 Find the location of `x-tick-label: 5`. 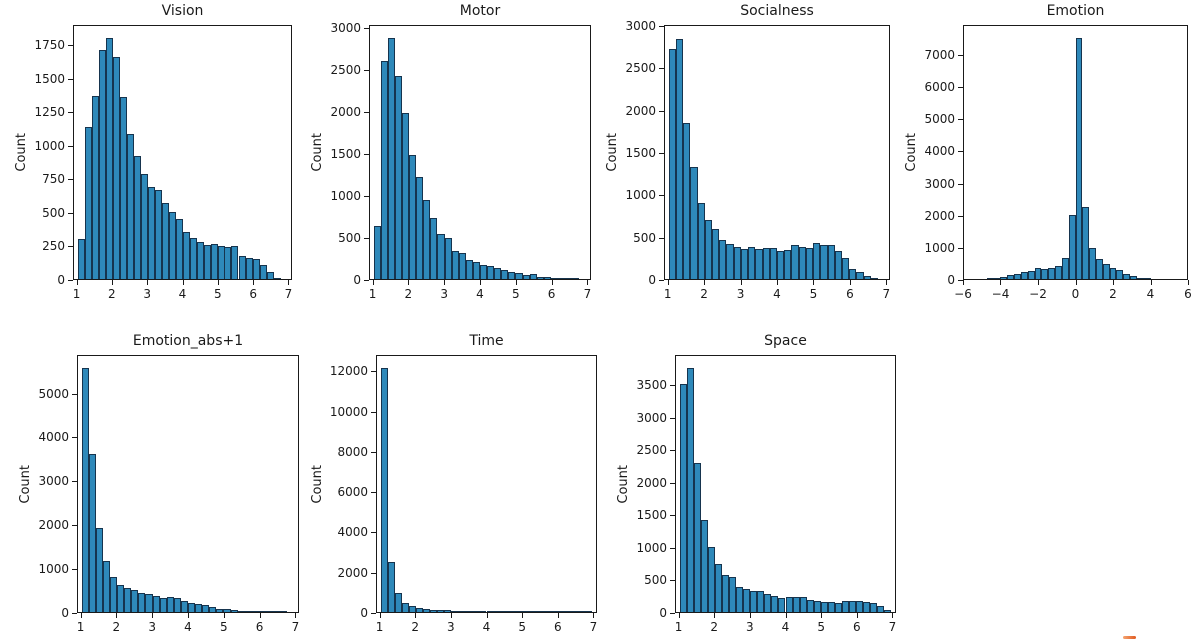

x-tick-label: 5 is located at coordinates (515, 294).